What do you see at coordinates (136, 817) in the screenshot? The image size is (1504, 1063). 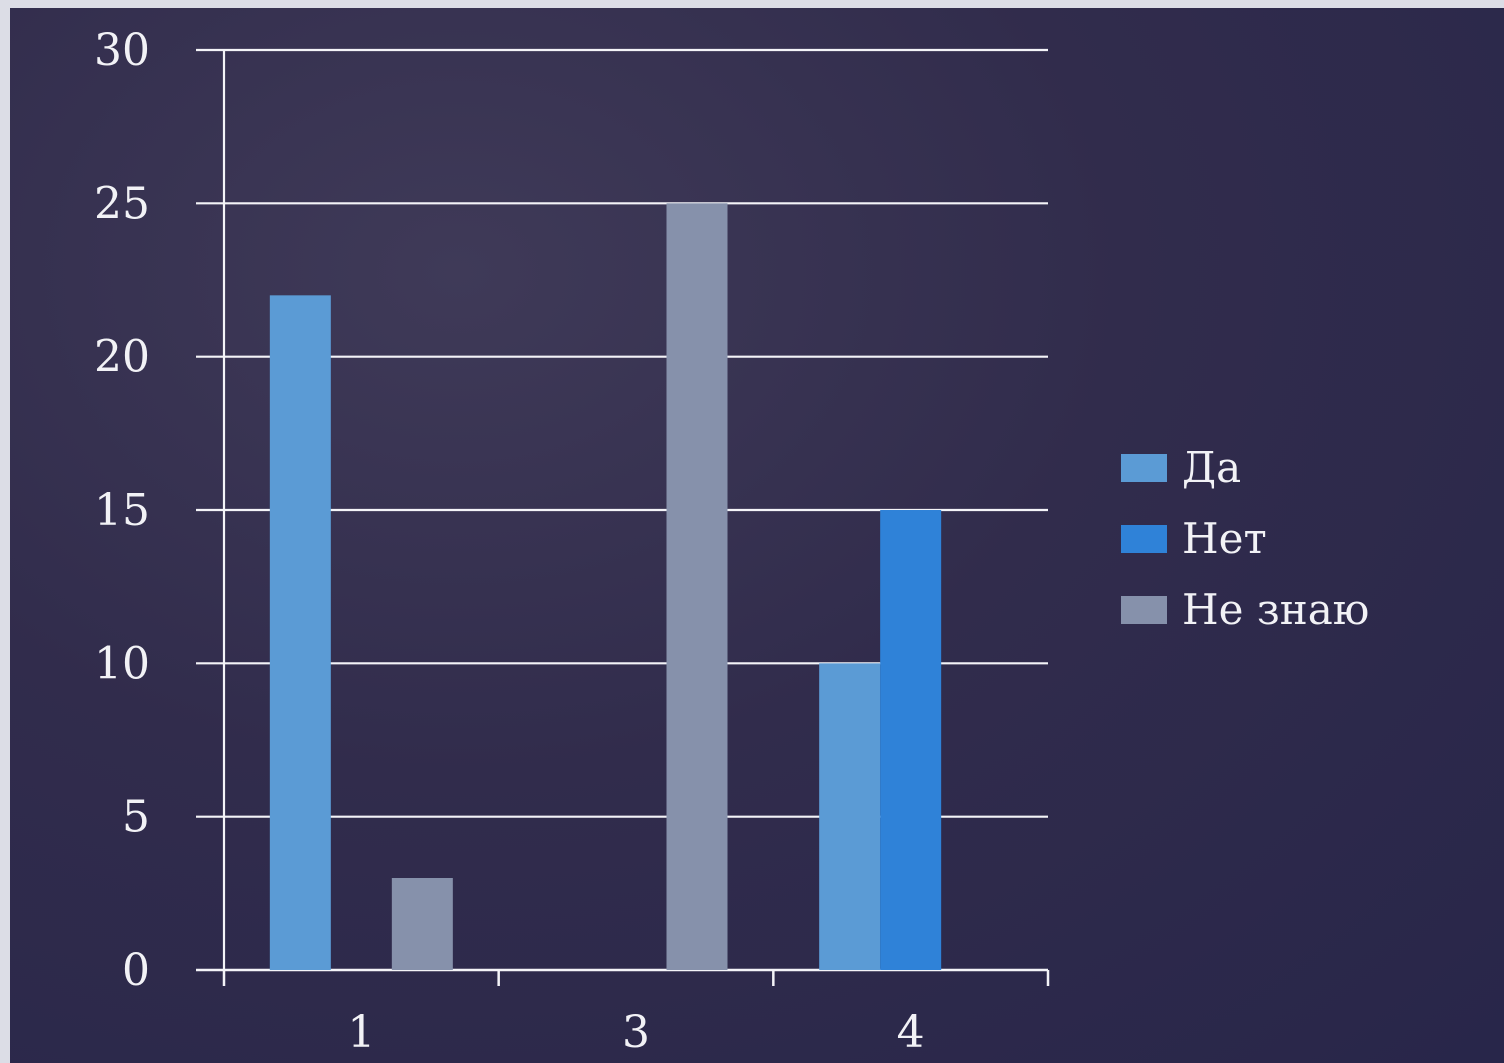 I see `y-tick-label: 5` at bounding box center [136, 817].